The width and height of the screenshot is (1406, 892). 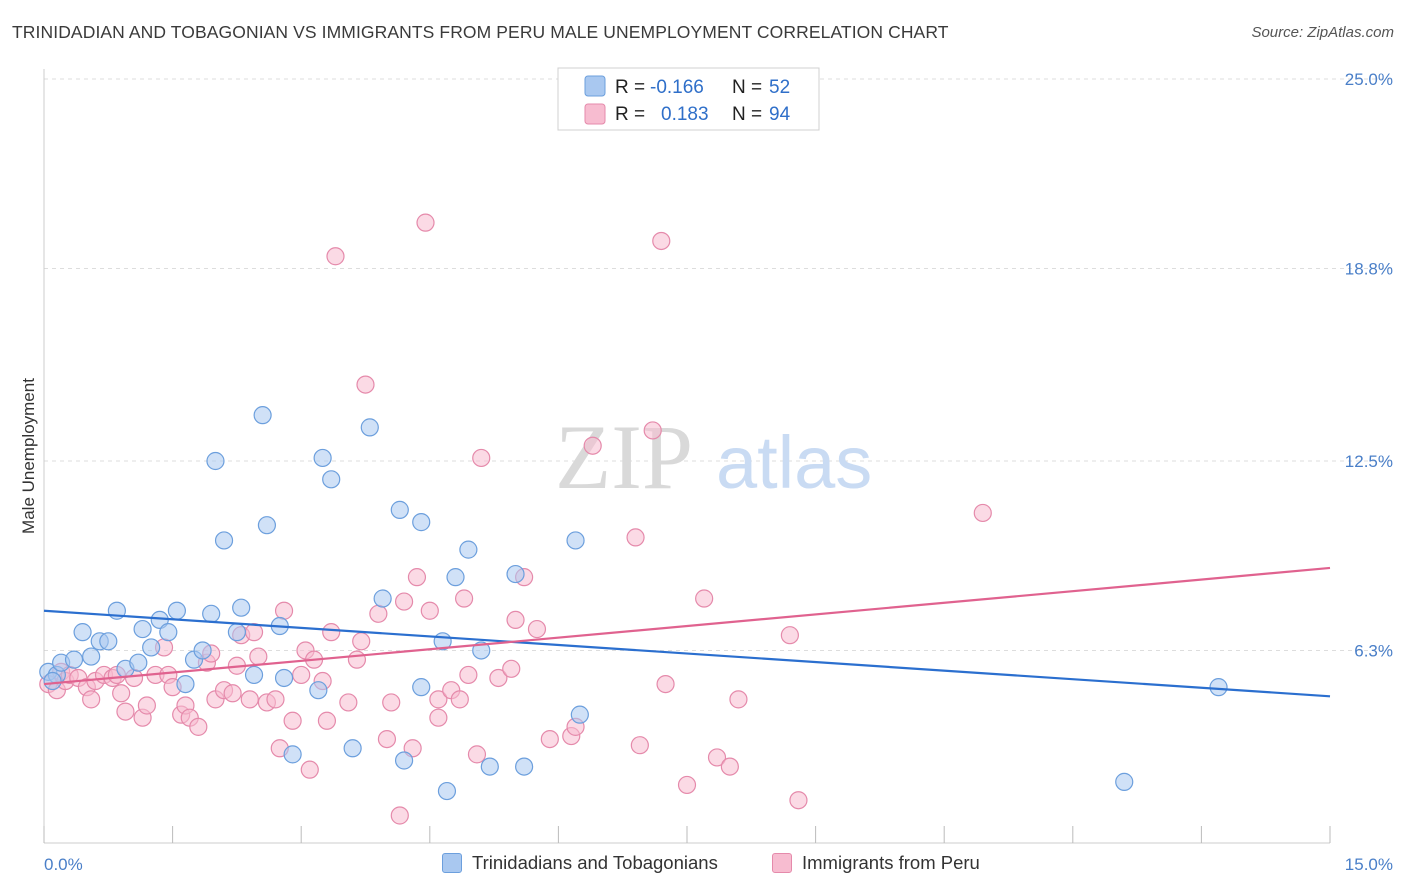 What do you see at coordinates (1369, 461) in the screenshot?
I see `y-tick-label: 12.5%` at bounding box center [1369, 461].